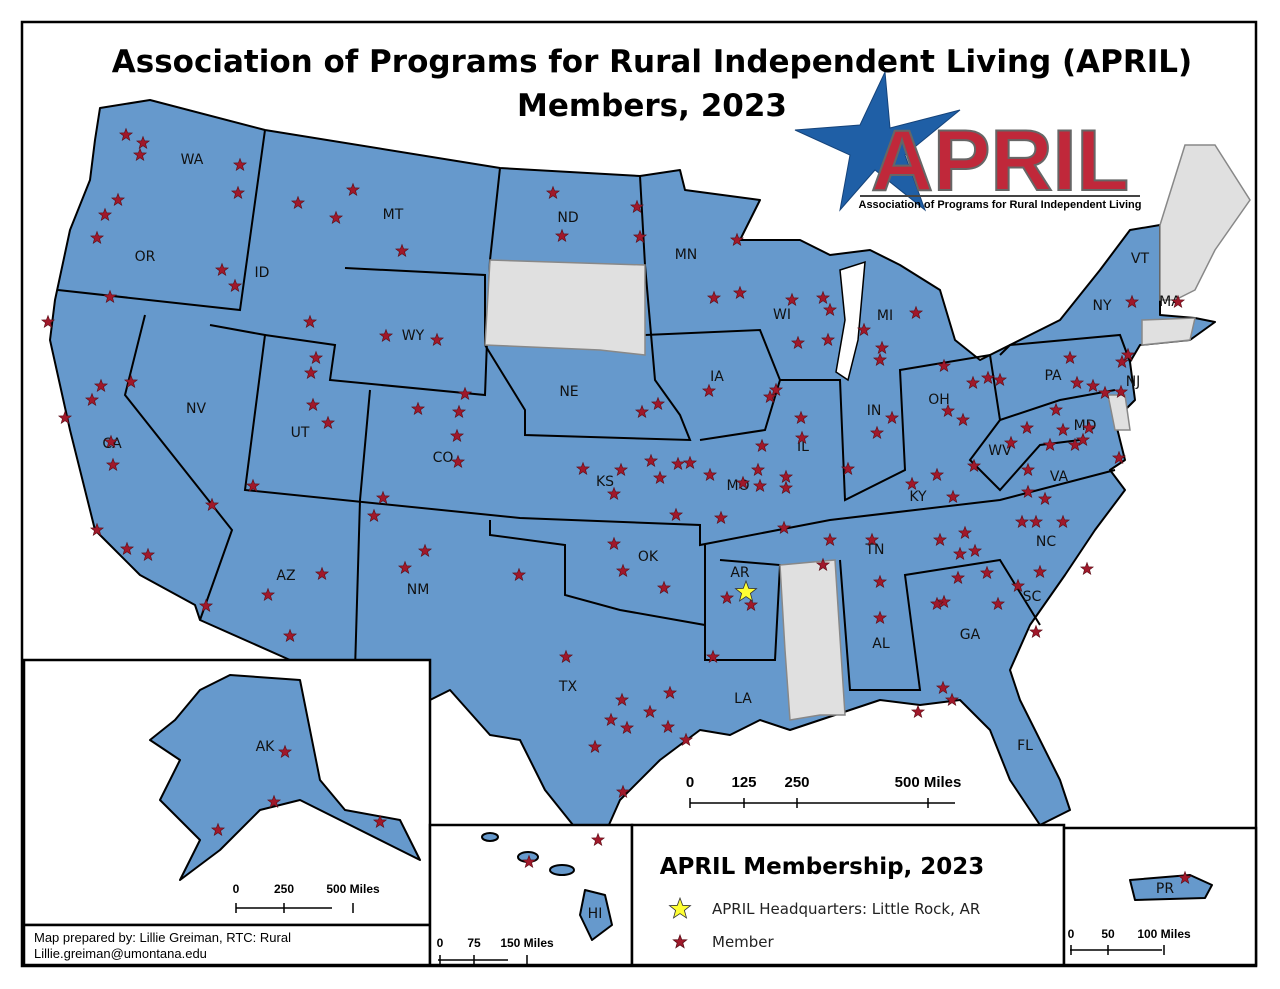  I want to click on state-label: OK, so click(648, 557).